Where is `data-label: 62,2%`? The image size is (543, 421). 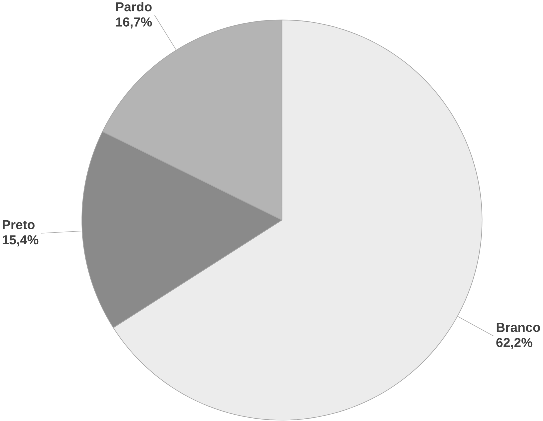 data-label: 62,2% is located at coordinates (514, 344).